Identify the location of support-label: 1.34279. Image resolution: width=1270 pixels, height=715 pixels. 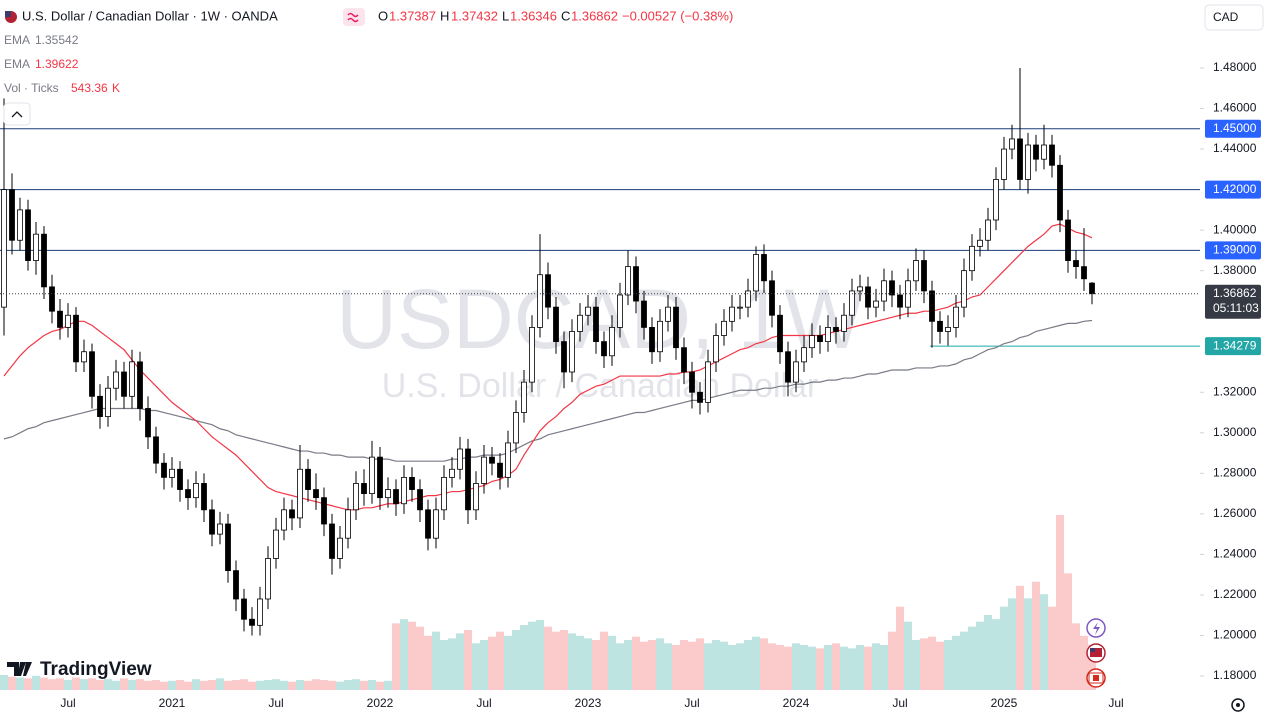
(1235, 345).